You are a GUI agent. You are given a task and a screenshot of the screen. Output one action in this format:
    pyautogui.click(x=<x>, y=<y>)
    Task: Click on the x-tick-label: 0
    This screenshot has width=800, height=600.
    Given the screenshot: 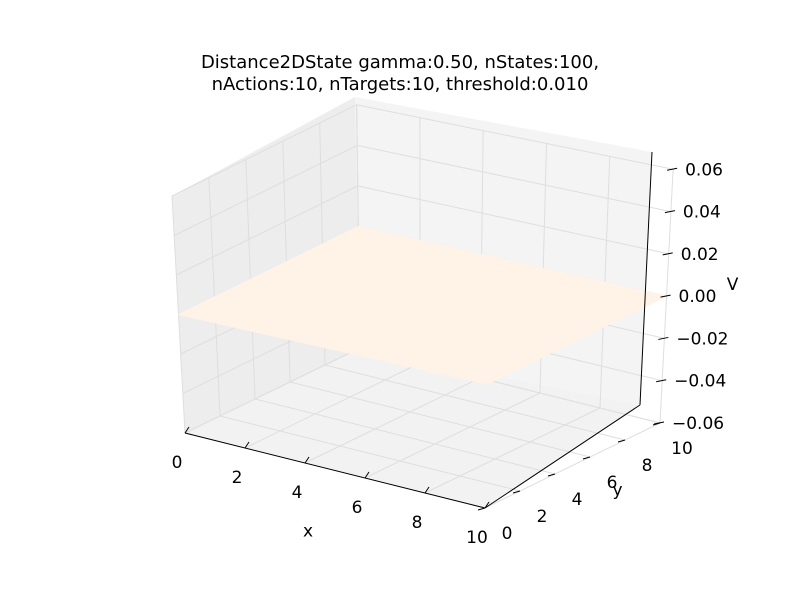 What is the action you would take?
    pyautogui.click(x=177, y=463)
    